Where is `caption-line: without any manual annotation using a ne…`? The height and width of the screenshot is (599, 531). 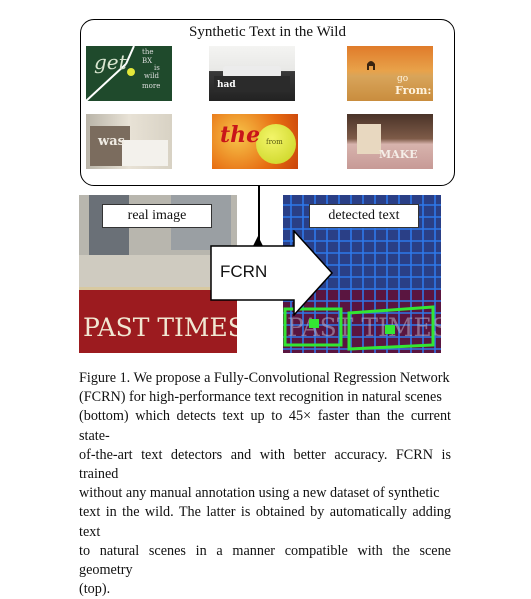 caption-line: without any manual annotation using a ne… is located at coordinates (259, 493).